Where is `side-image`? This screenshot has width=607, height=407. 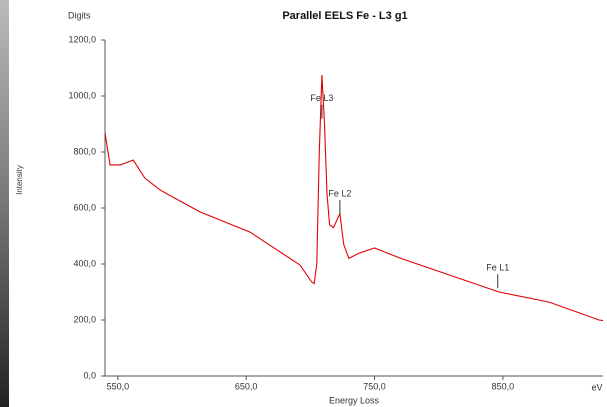 side-image is located at coordinates (4, 203).